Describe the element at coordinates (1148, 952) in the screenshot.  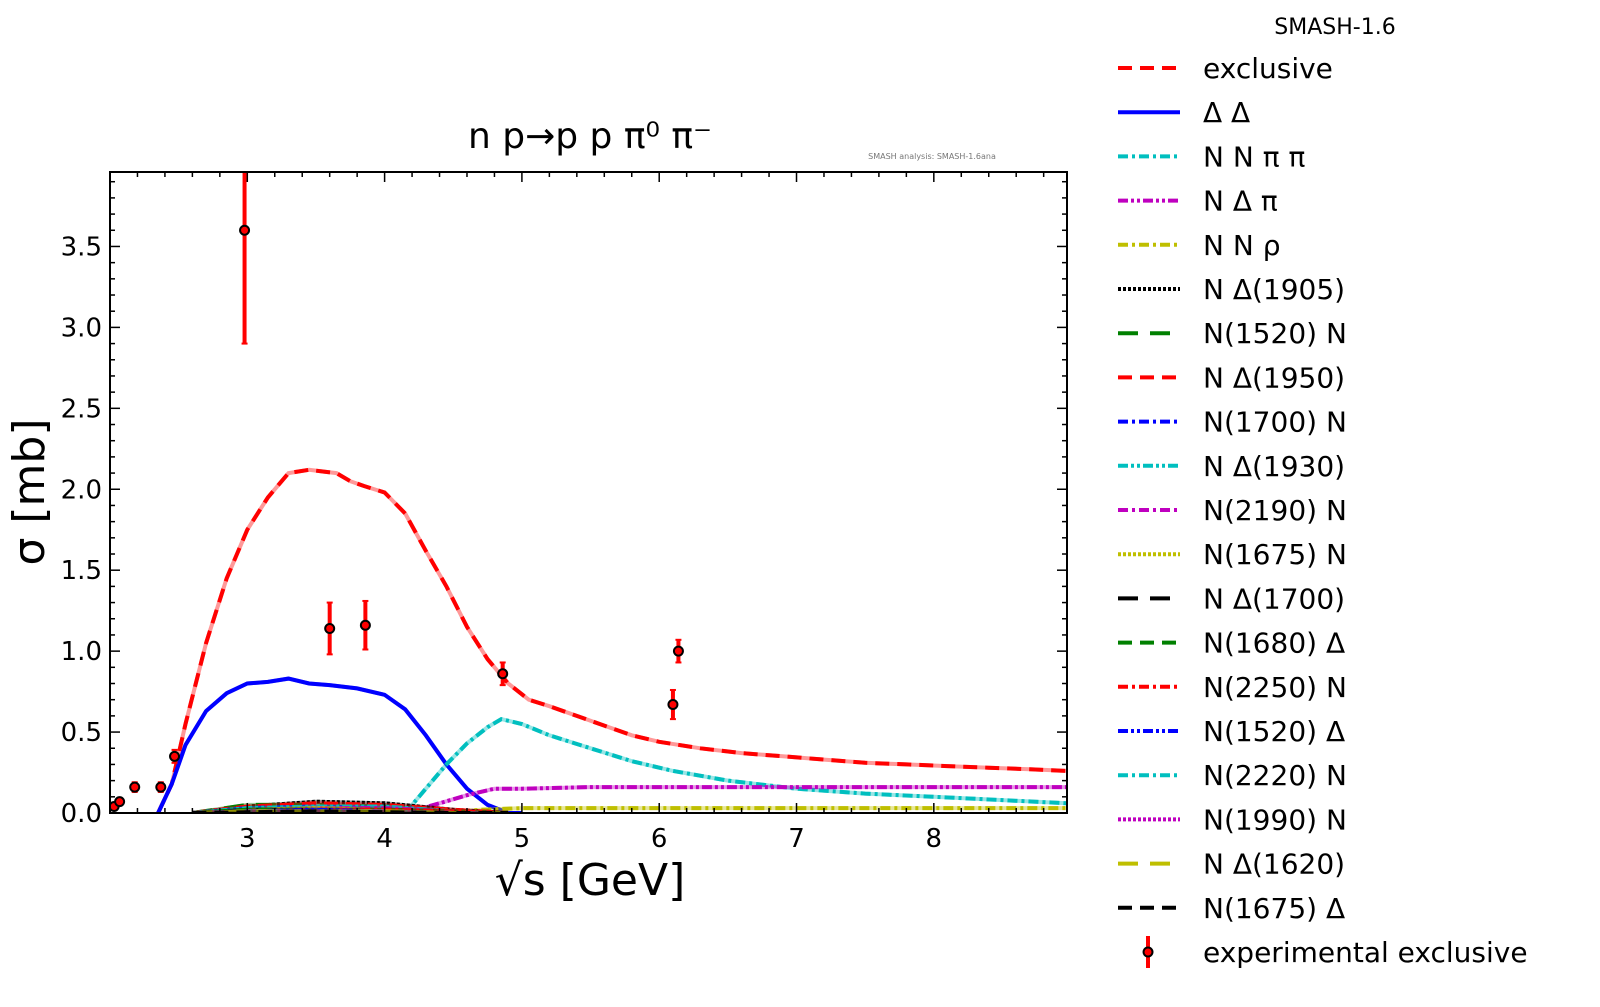
I see `legend-swatch-marker` at that location.